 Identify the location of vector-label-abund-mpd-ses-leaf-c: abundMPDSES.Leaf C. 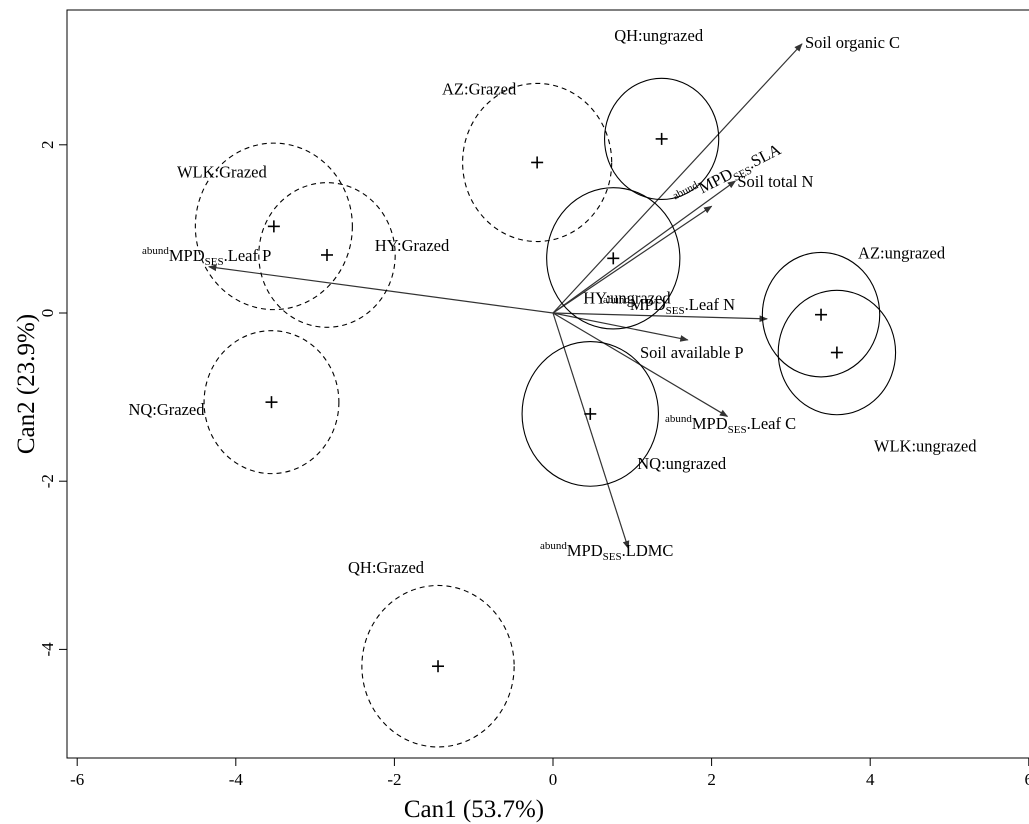
(730, 424).